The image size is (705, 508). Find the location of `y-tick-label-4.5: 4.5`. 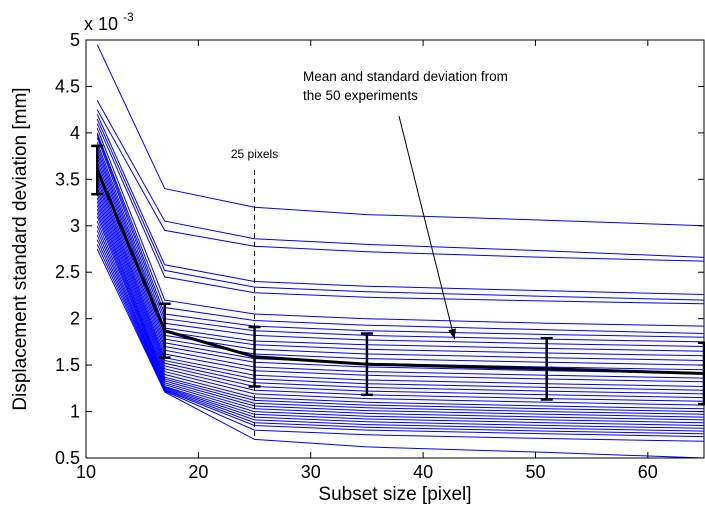

y-tick-label-4.5: 4.5 is located at coordinates (67, 86).